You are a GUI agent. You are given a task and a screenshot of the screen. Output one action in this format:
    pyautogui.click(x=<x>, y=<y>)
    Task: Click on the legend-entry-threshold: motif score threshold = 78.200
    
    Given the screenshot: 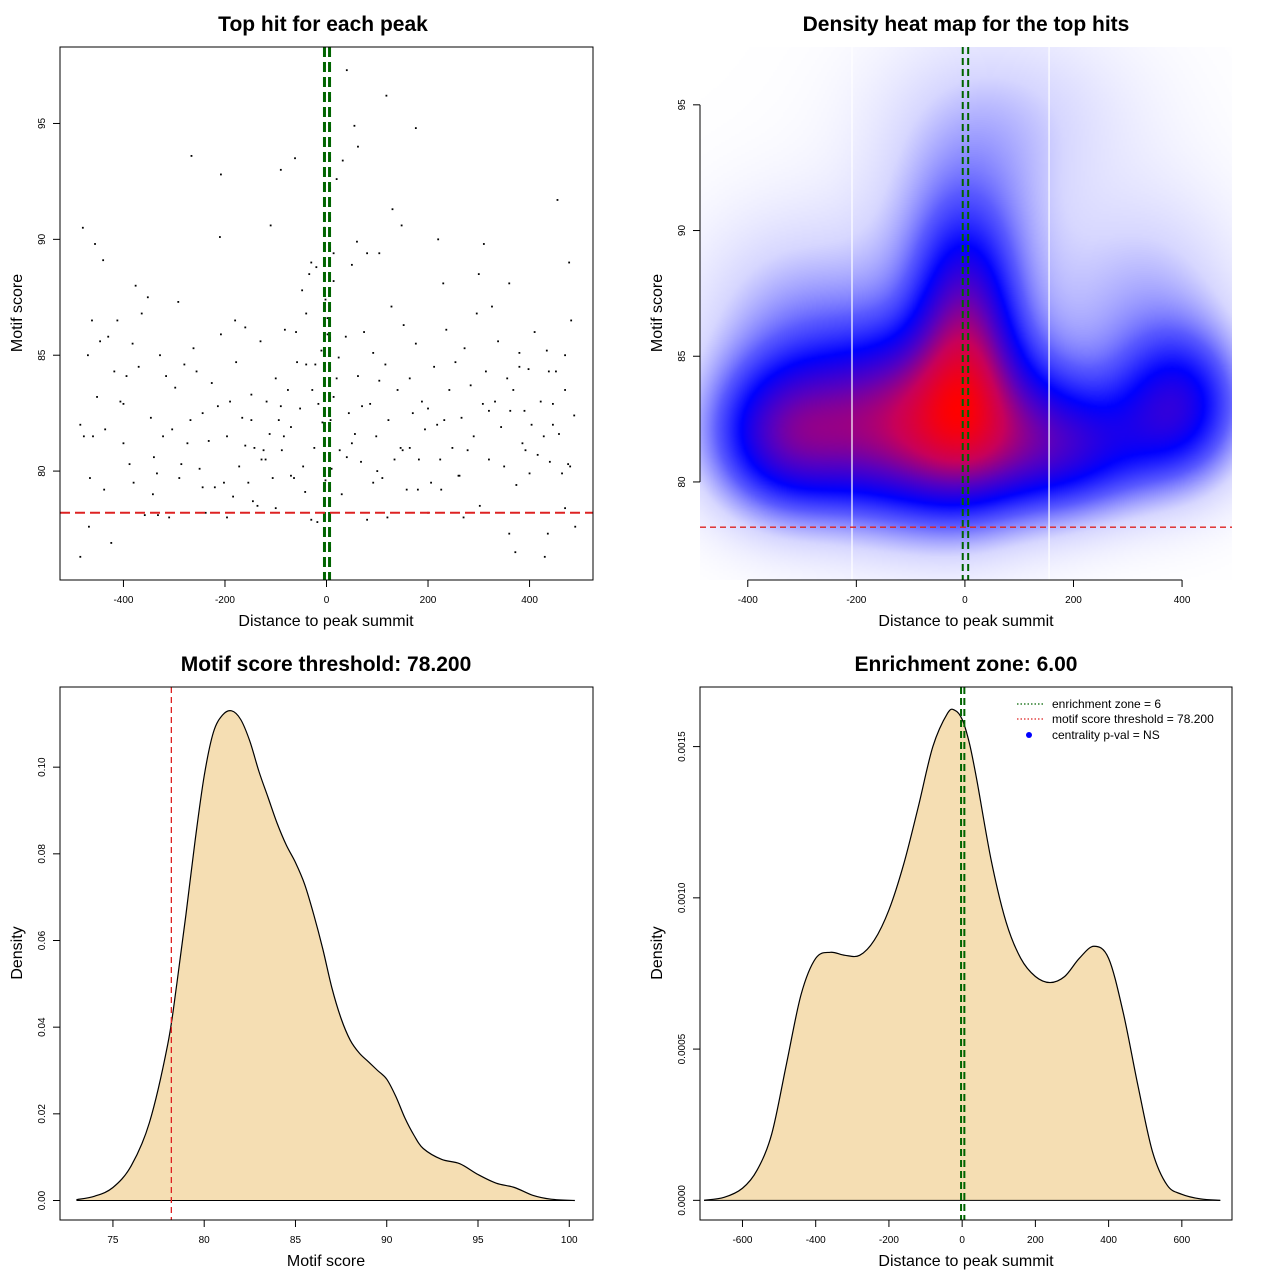 What is the action you would take?
    pyautogui.click(x=1133, y=719)
    